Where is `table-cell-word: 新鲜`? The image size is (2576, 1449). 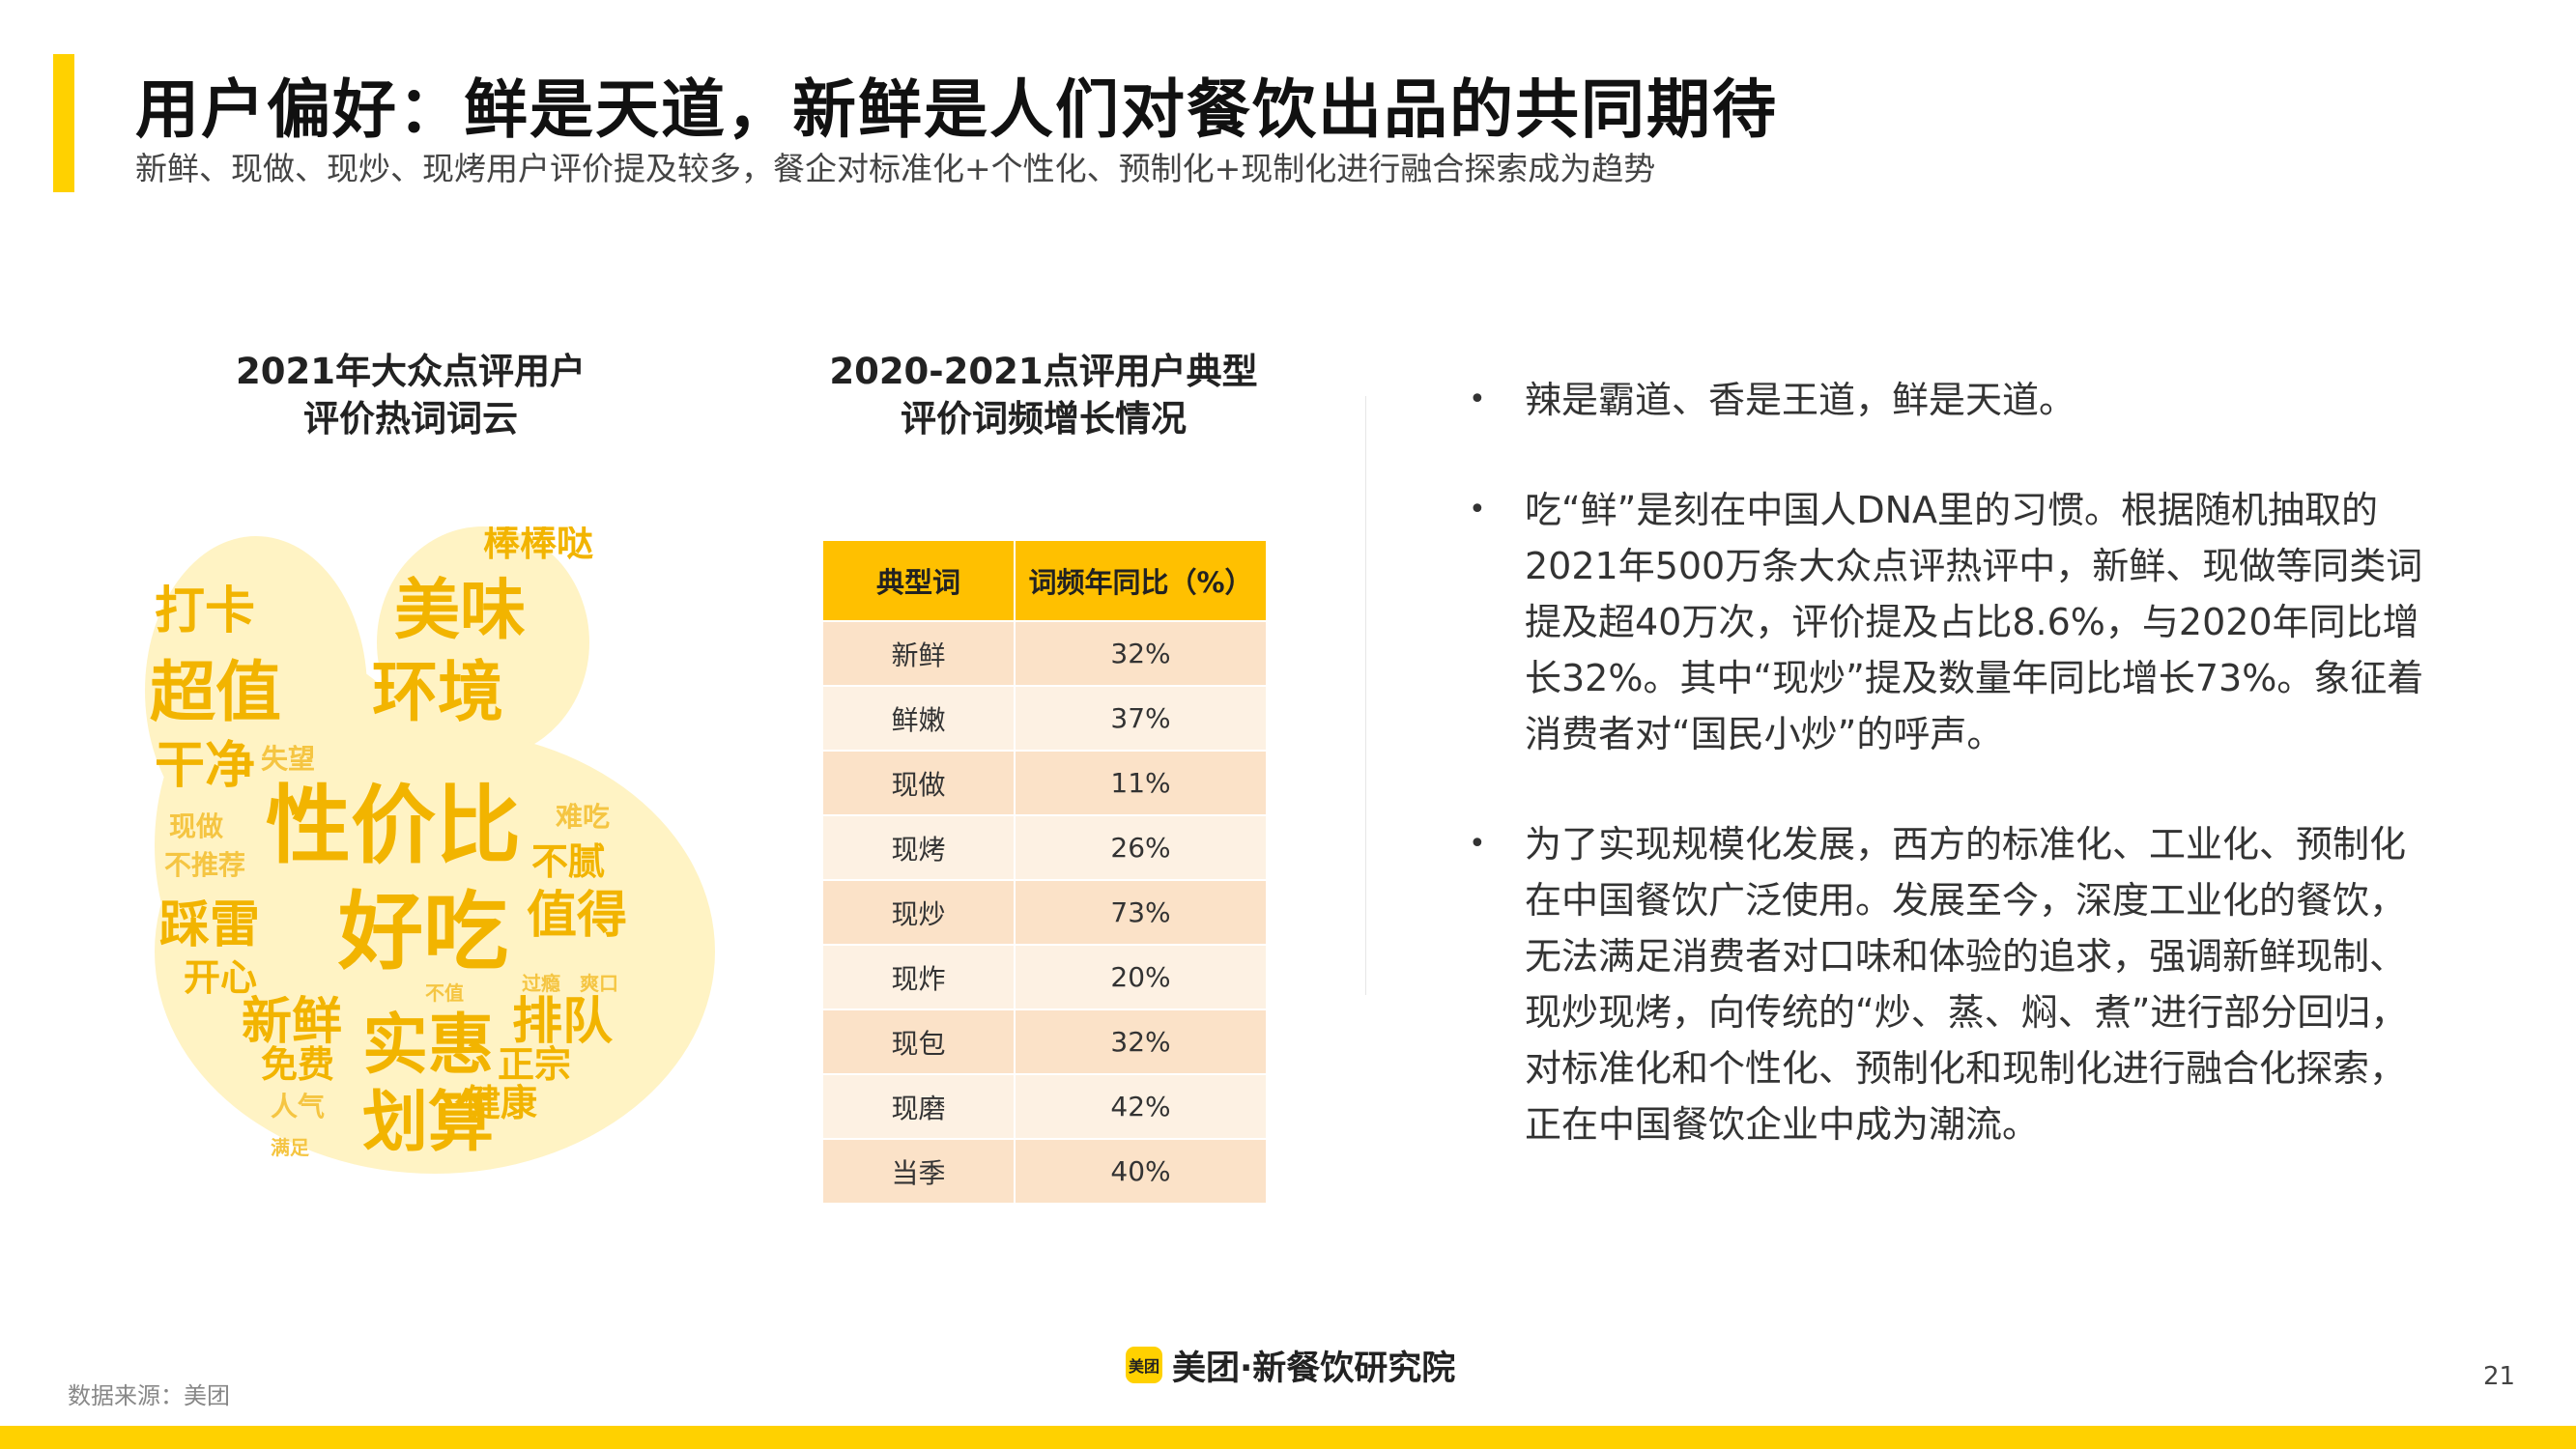
table-cell-word: 新鲜 is located at coordinates (919, 653).